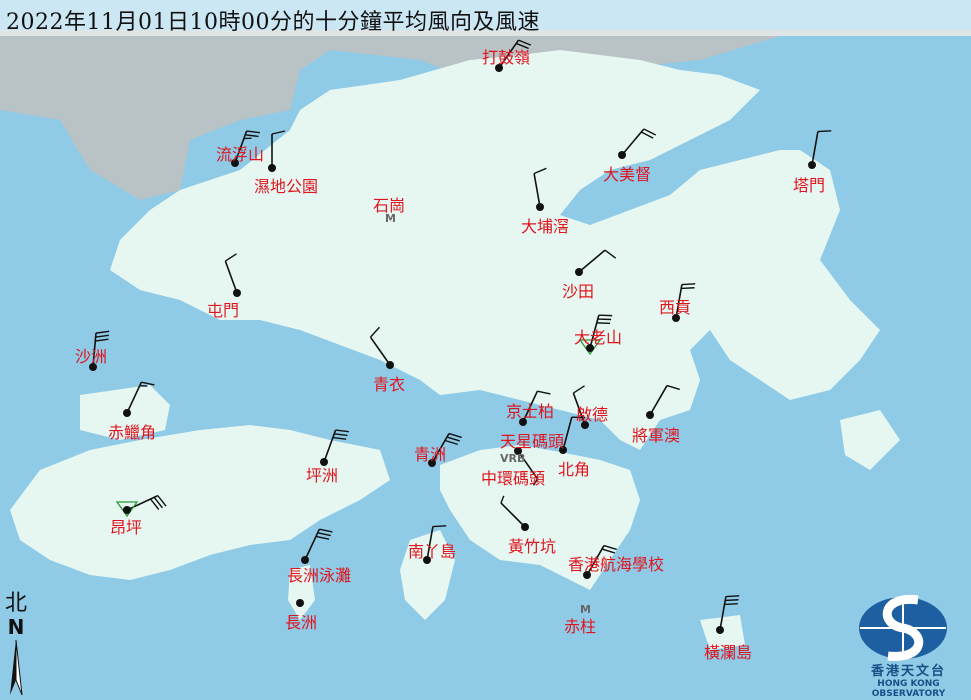  I want to click on station-label: 青洲, so click(430, 454).